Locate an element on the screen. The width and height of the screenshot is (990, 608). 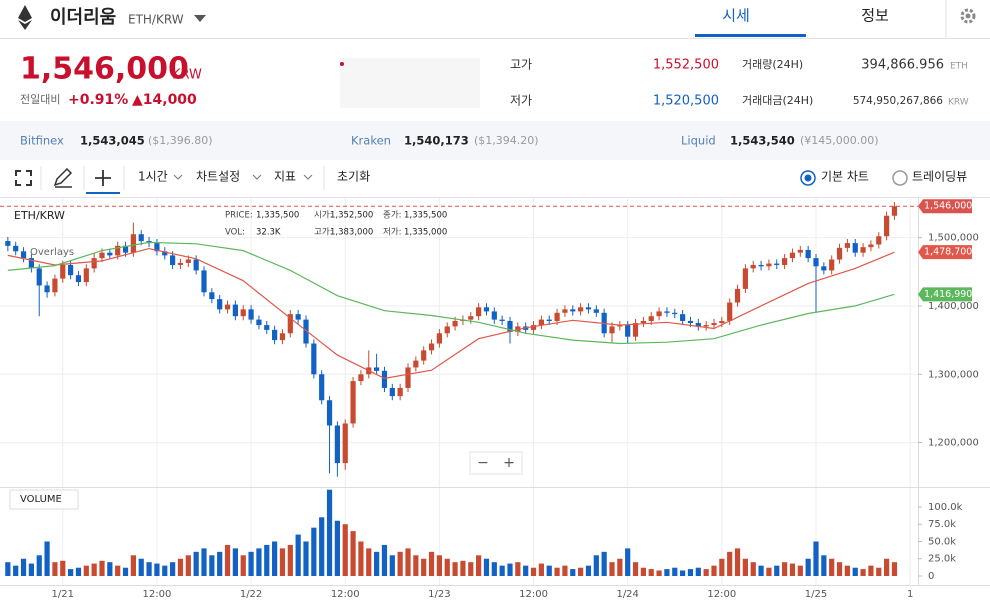
exchange-price: 1,540,173 is located at coordinates (436, 141).